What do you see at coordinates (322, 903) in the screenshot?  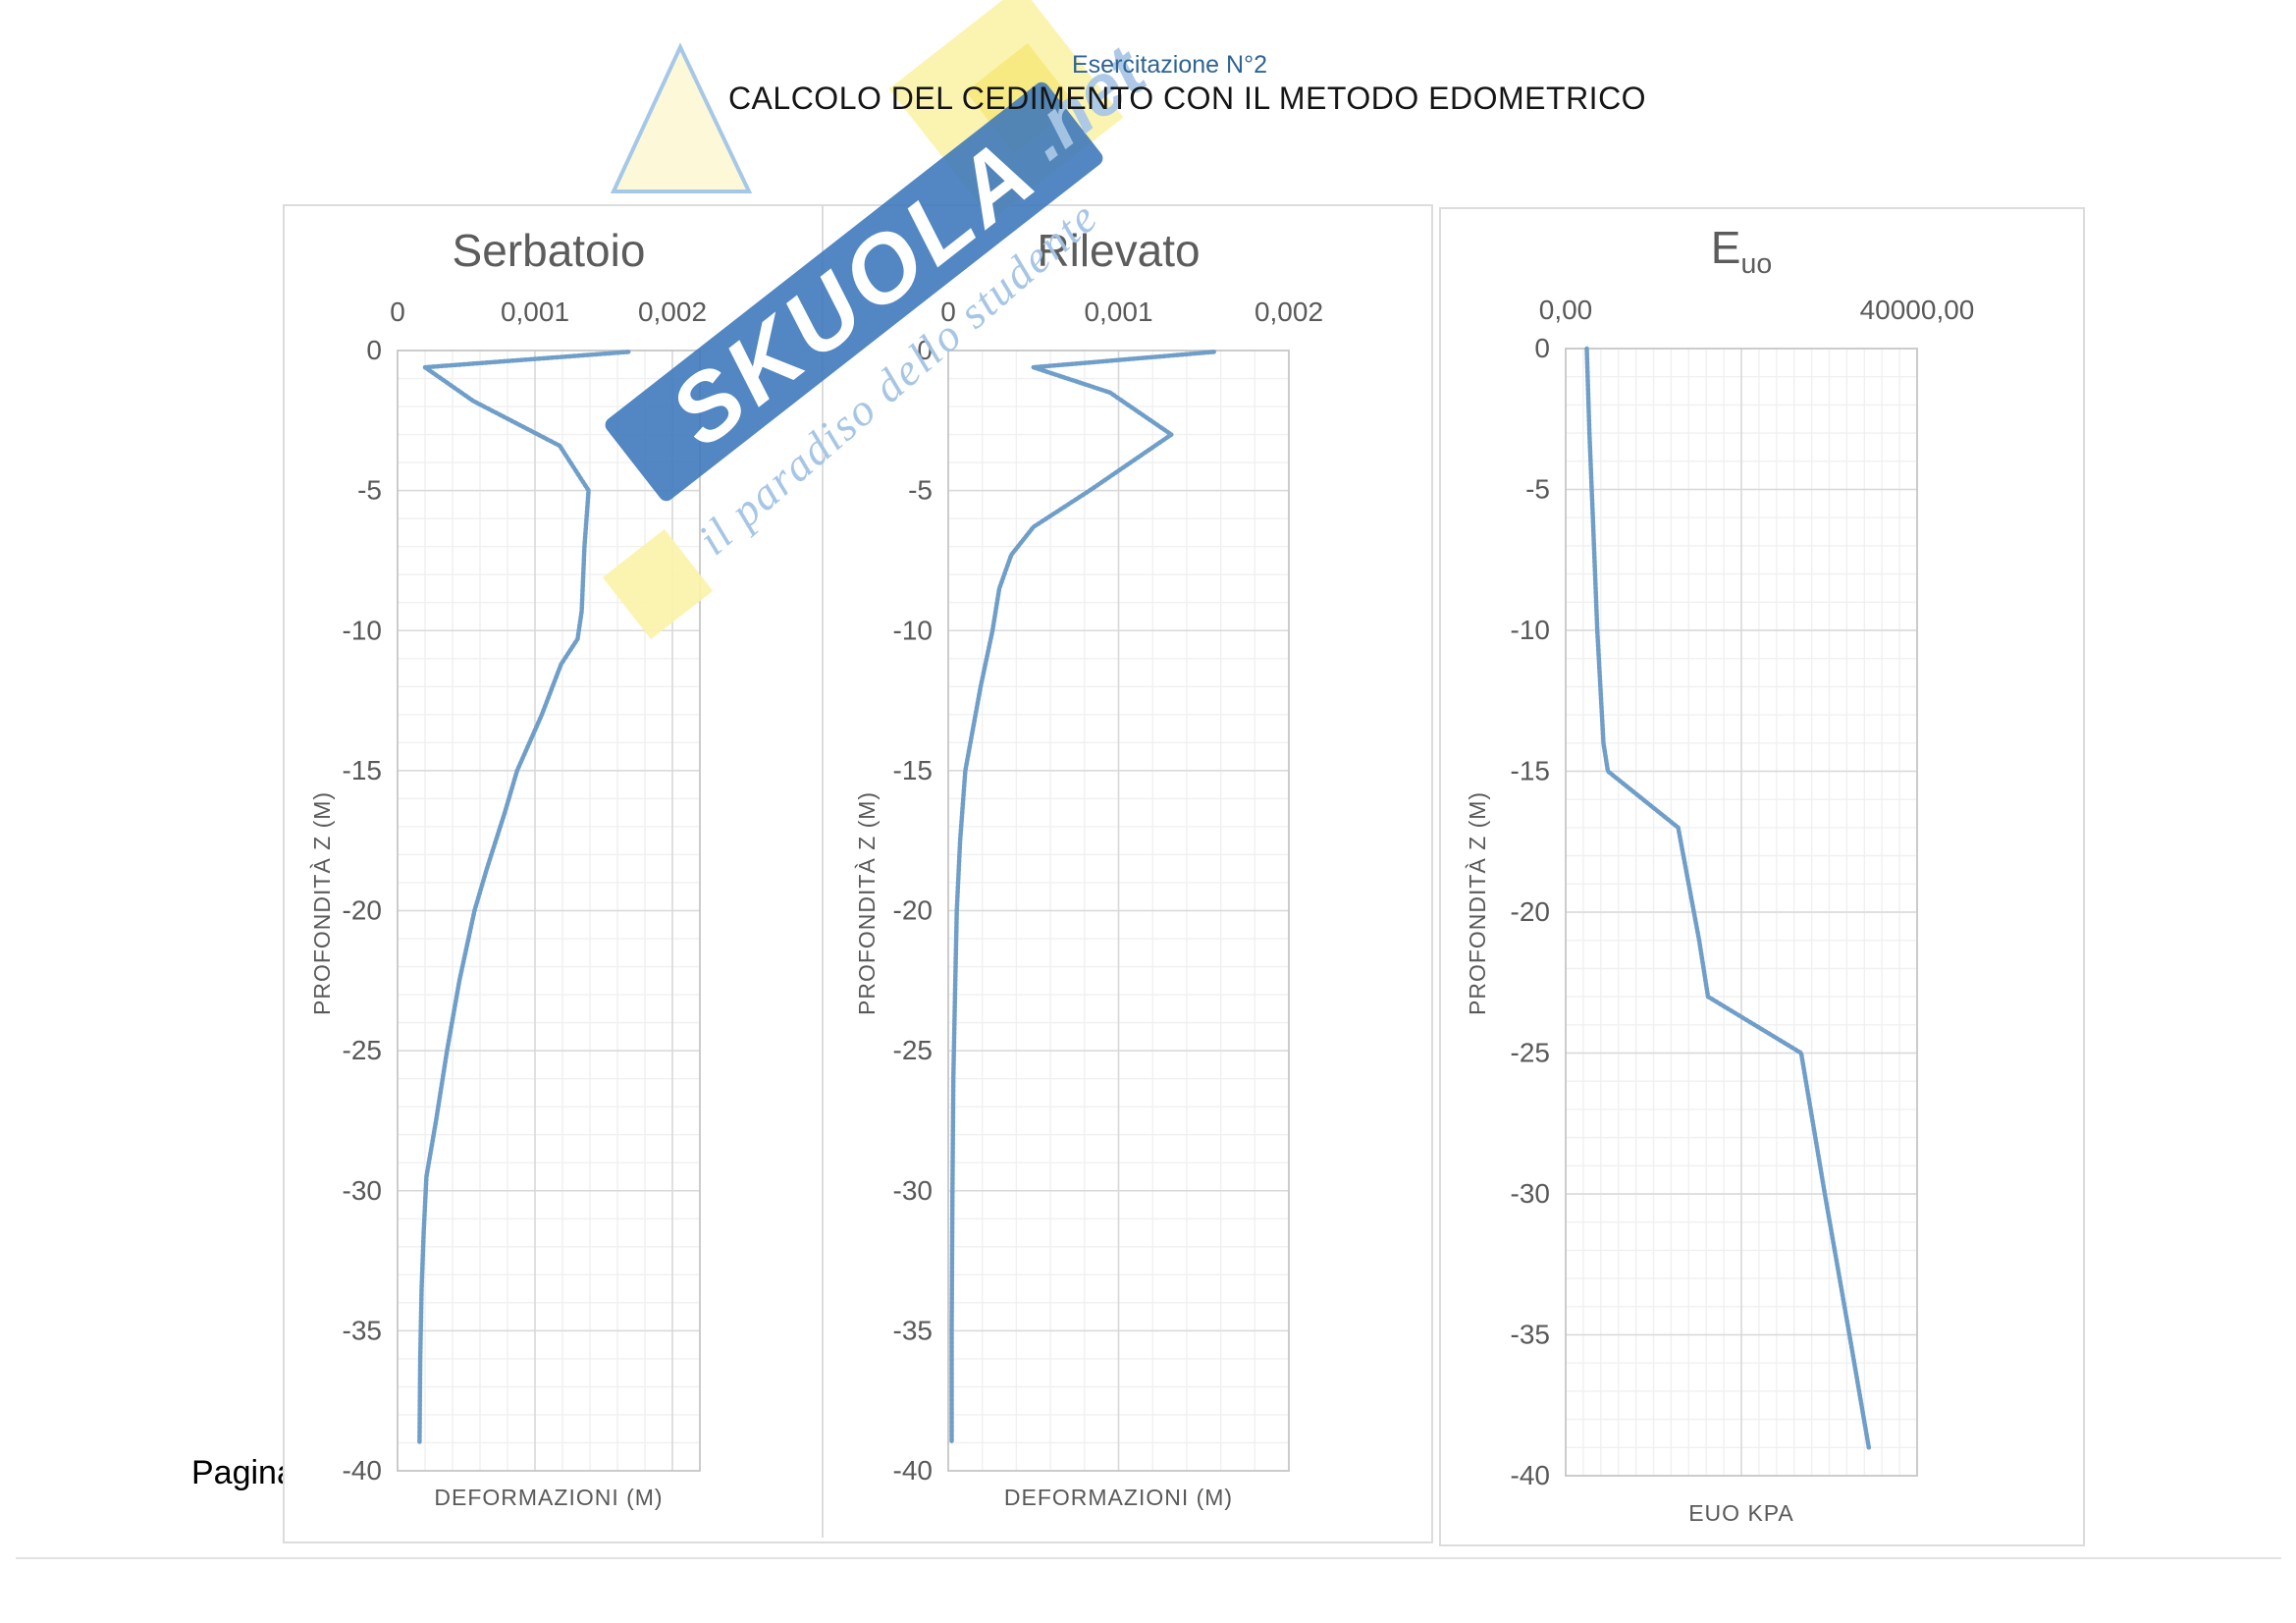 I see `y-axis-title-serbatoio: PROFONDITÀ Z (M)` at bounding box center [322, 903].